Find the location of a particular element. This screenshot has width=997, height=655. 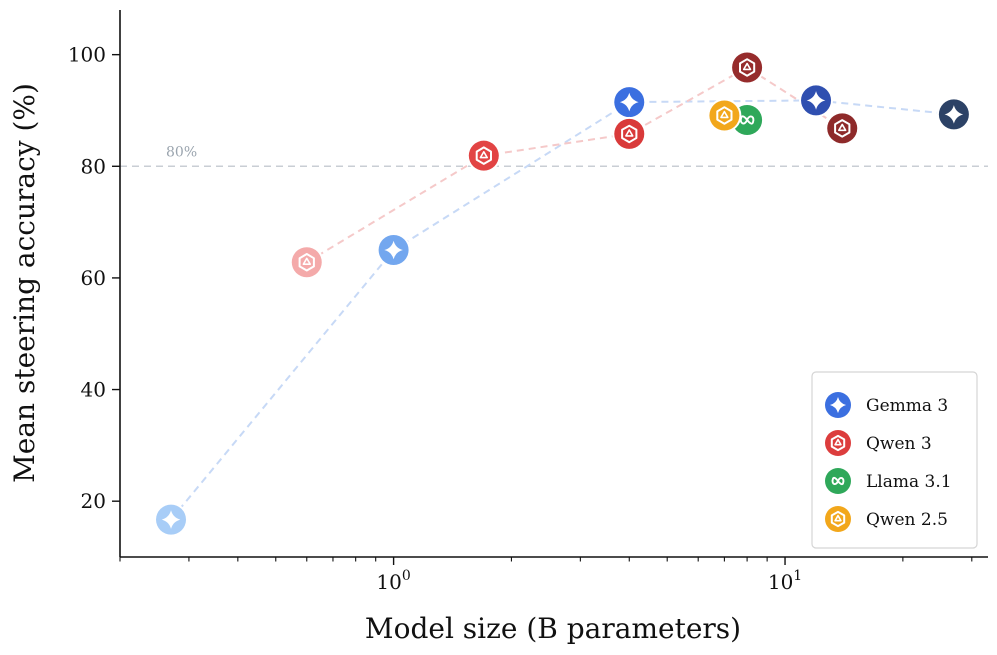

legend: Gemma 3 Qwen 3 Llama 3.1 Qwen 2.5 is located at coordinates (894, 460).